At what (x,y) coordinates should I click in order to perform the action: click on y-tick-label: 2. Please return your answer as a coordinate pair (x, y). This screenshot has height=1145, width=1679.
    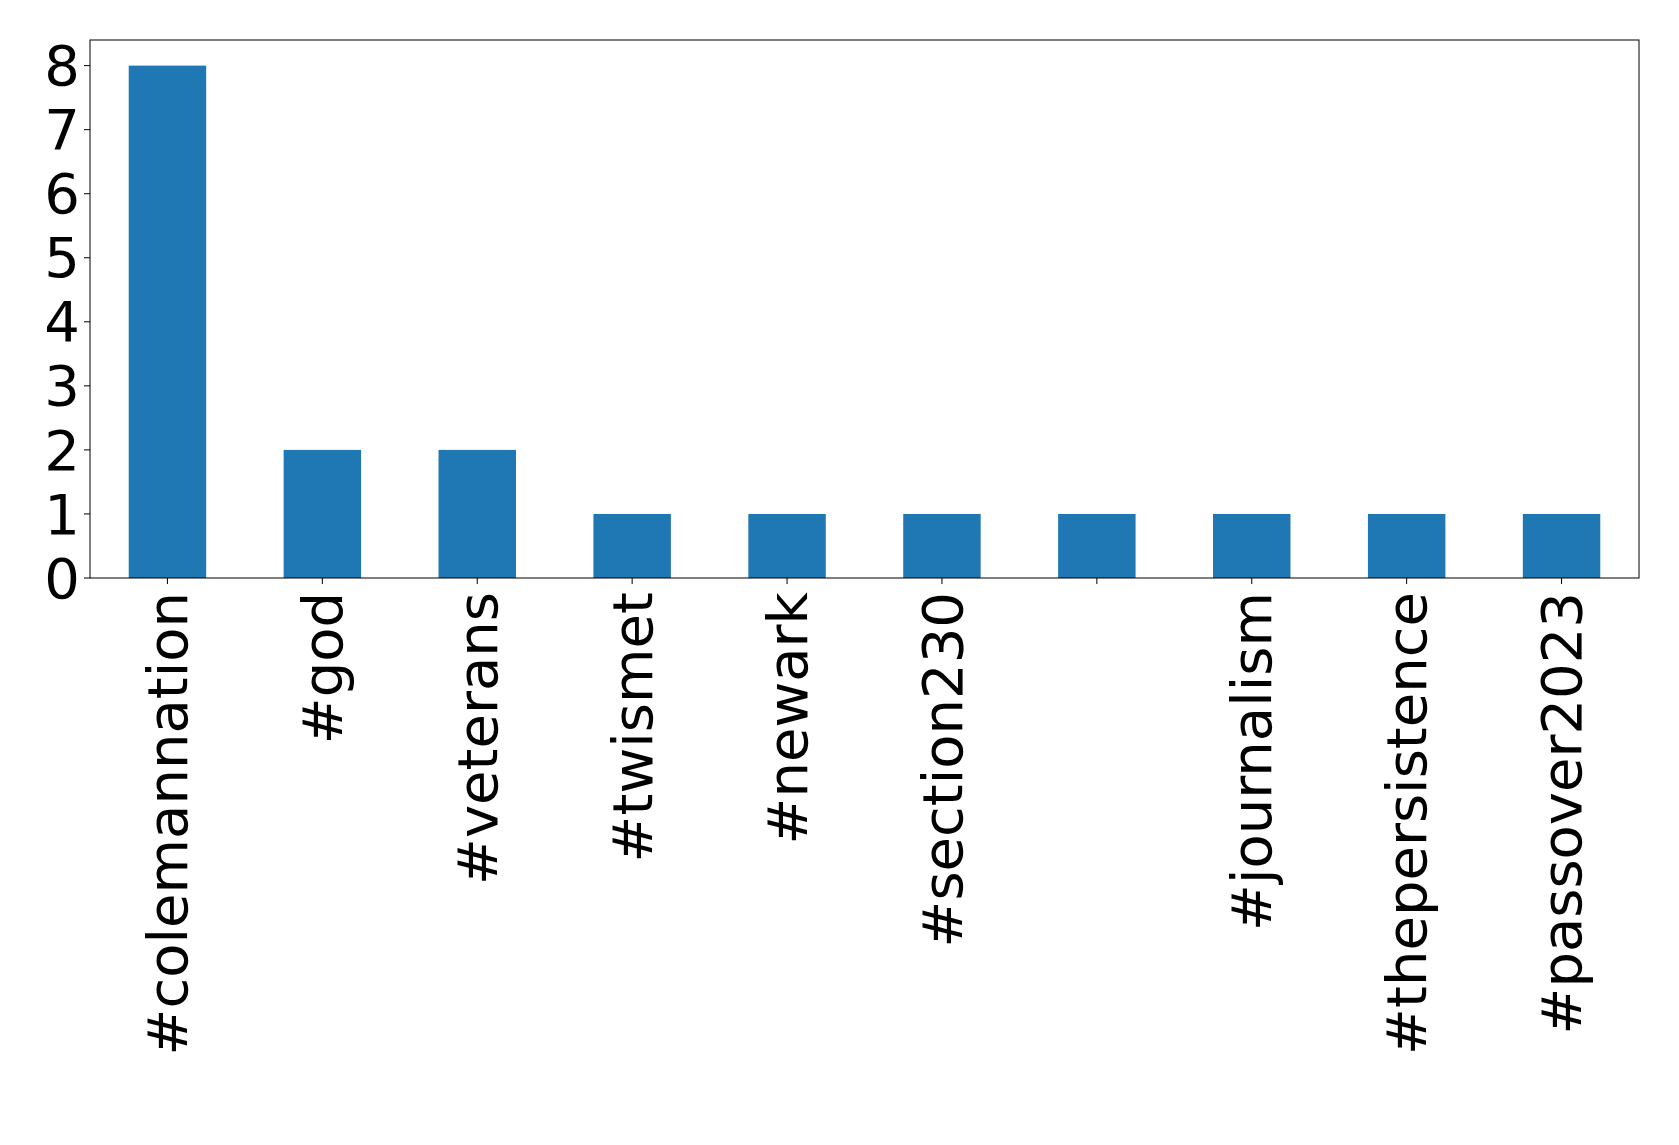
    Looking at the image, I should click on (62, 450).